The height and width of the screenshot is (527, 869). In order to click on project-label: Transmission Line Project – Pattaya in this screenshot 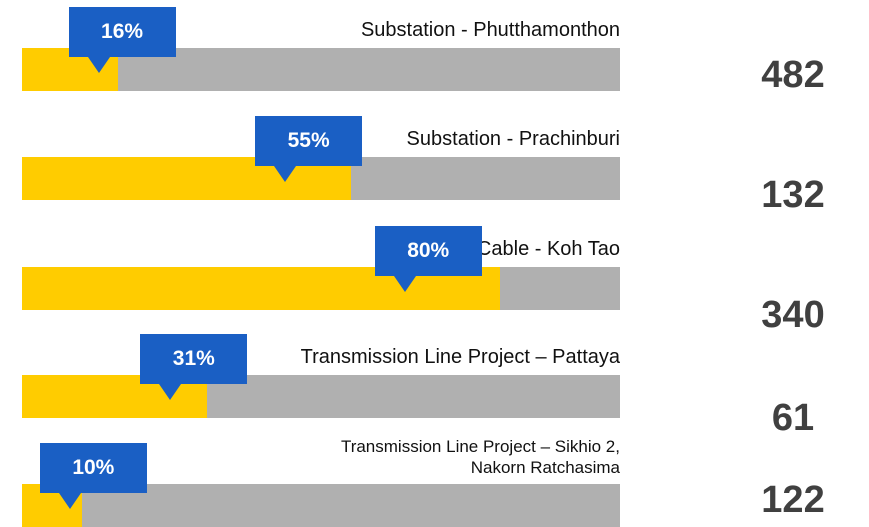, I will do `click(460, 357)`.